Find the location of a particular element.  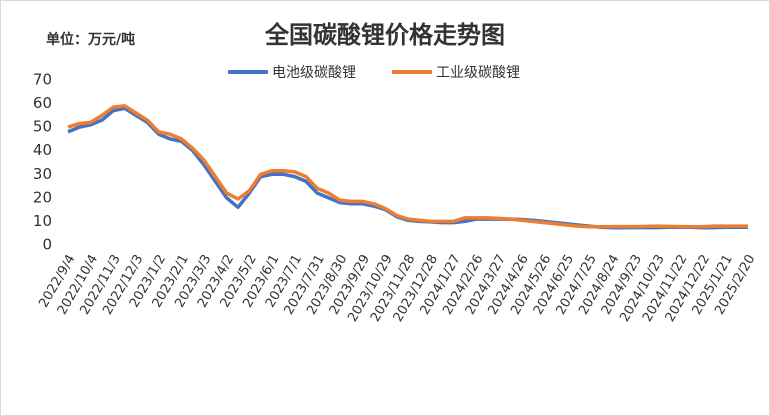

legend-label: 工业级碳酸锂 is located at coordinates (478, 73).